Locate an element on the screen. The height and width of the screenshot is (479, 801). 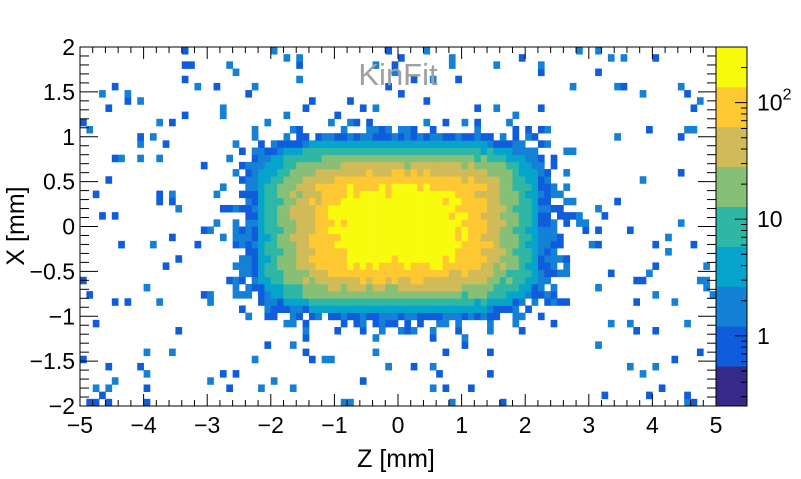
colorbar-tick-label: 10 is located at coordinates (770, 103).